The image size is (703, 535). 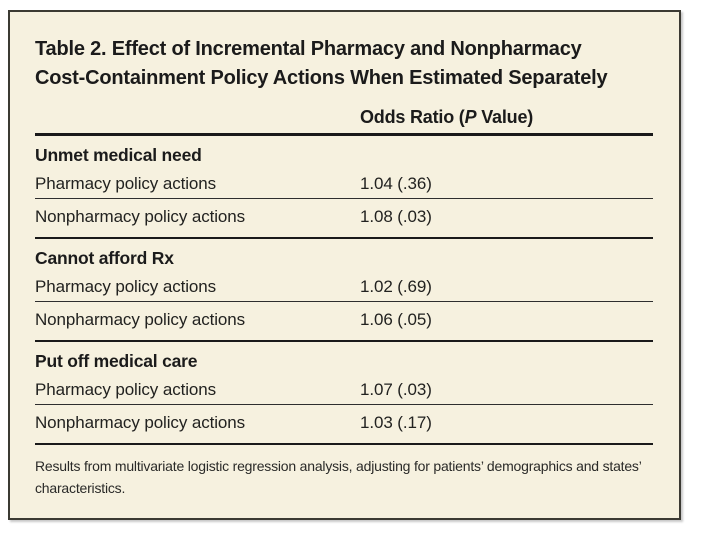 I want to click on table-row: Pharmacy policy actions 1.04 (.36), so click(x=343, y=184).